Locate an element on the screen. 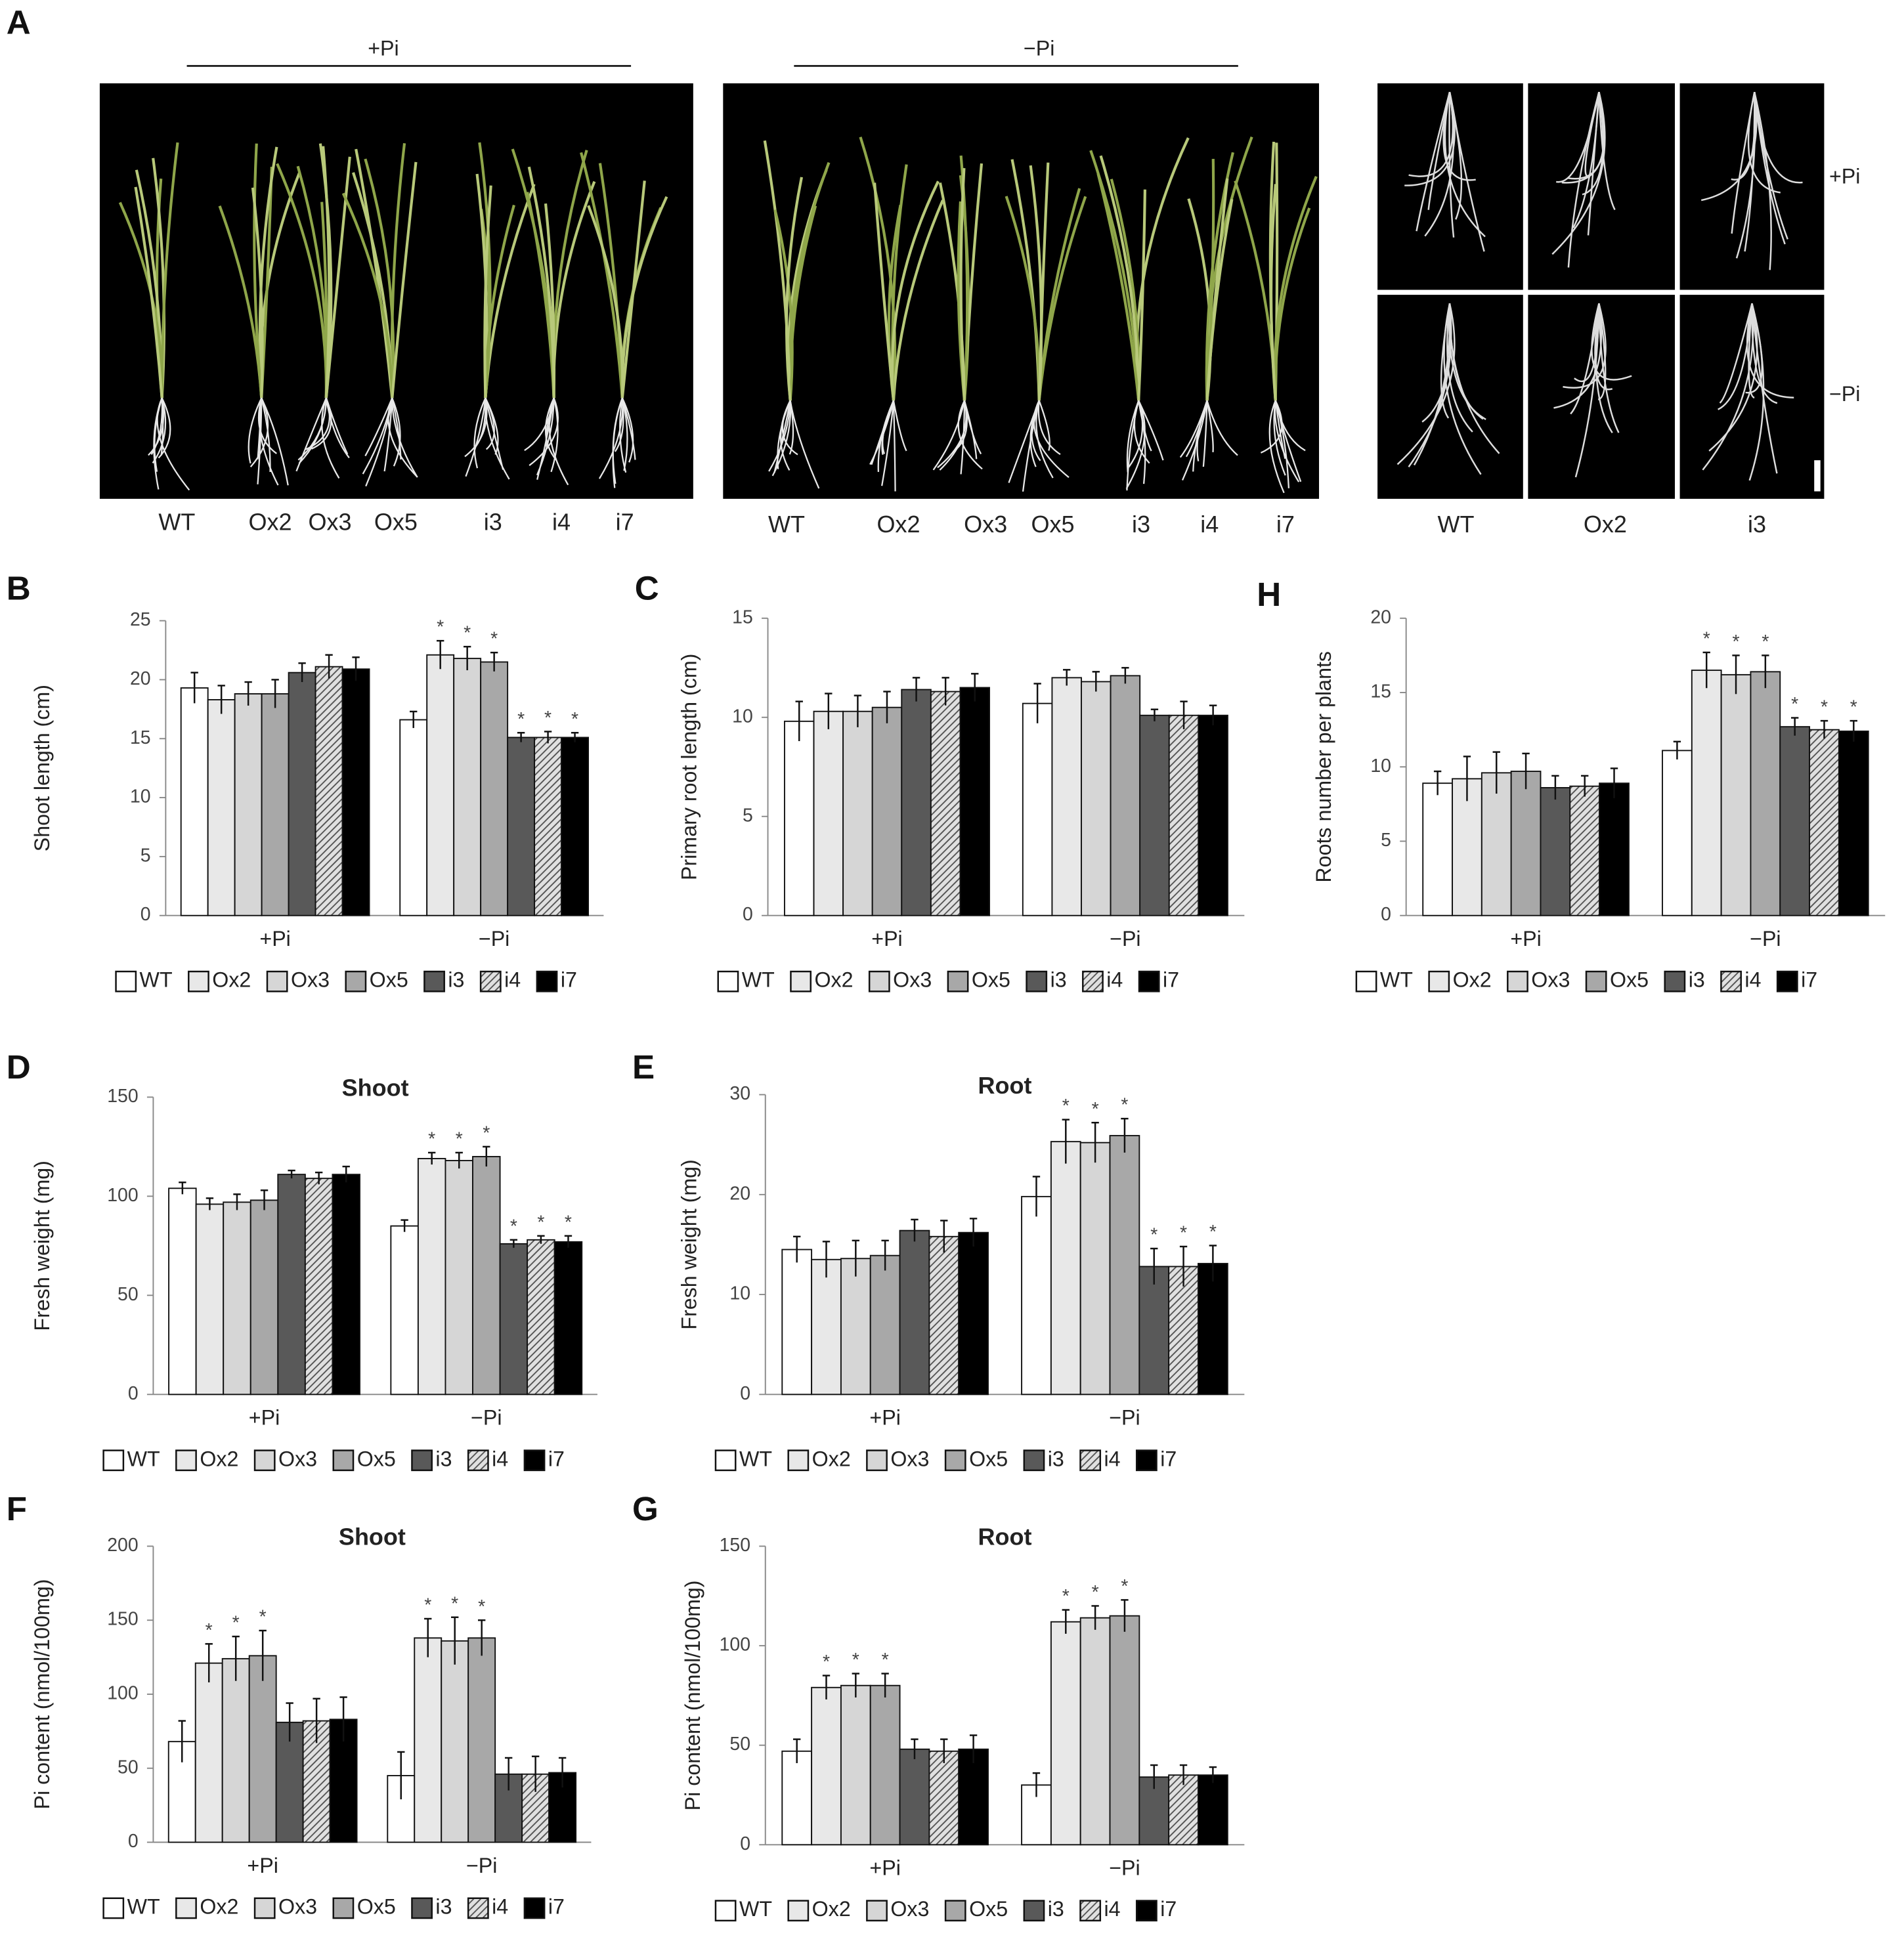 The height and width of the screenshot is (1943, 1904). chart-title: Shoot is located at coordinates (375, 1088).